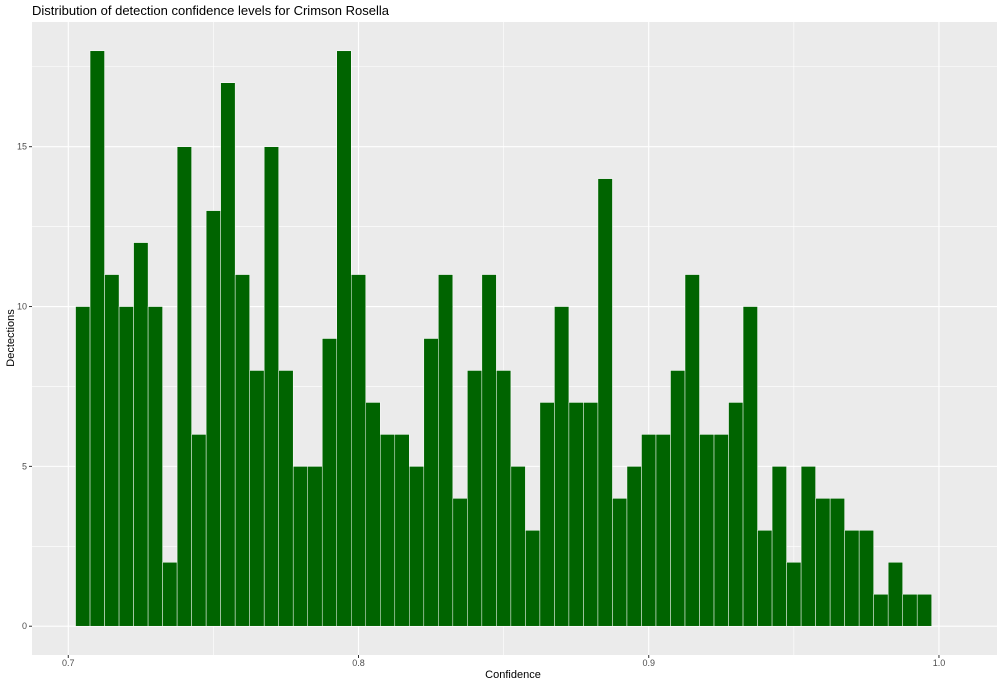 The image size is (1000, 685). Describe the element at coordinates (22, 307) in the screenshot. I see `y-tick-label: 10` at that location.